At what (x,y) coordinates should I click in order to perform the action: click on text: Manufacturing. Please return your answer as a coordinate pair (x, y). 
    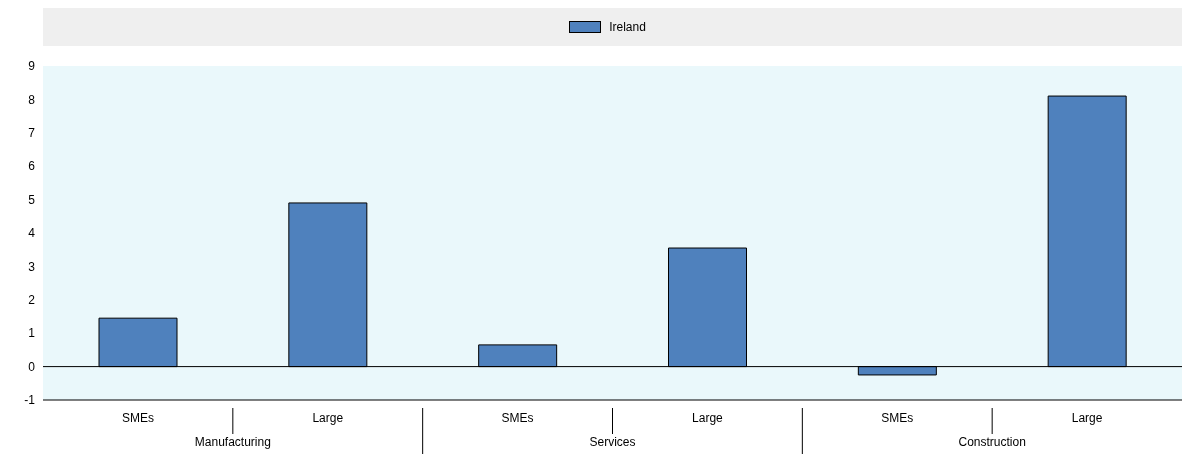
    Looking at the image, I should click on (232, 442).